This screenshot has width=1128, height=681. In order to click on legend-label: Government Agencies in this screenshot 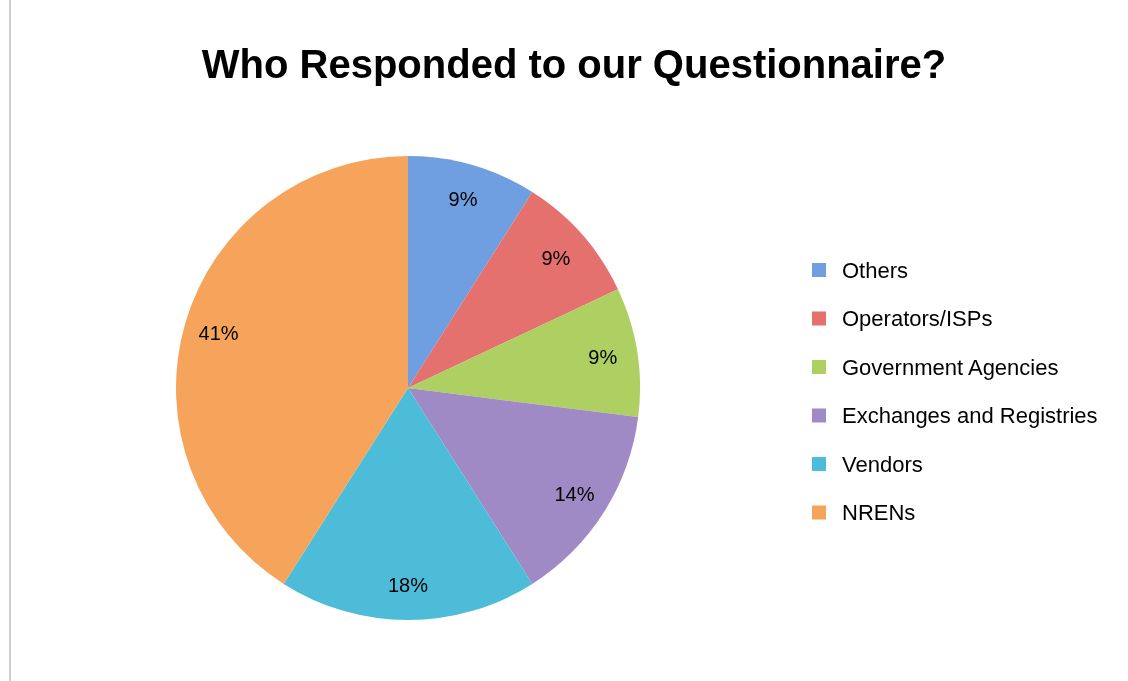, I will do `click(950, 367)`.